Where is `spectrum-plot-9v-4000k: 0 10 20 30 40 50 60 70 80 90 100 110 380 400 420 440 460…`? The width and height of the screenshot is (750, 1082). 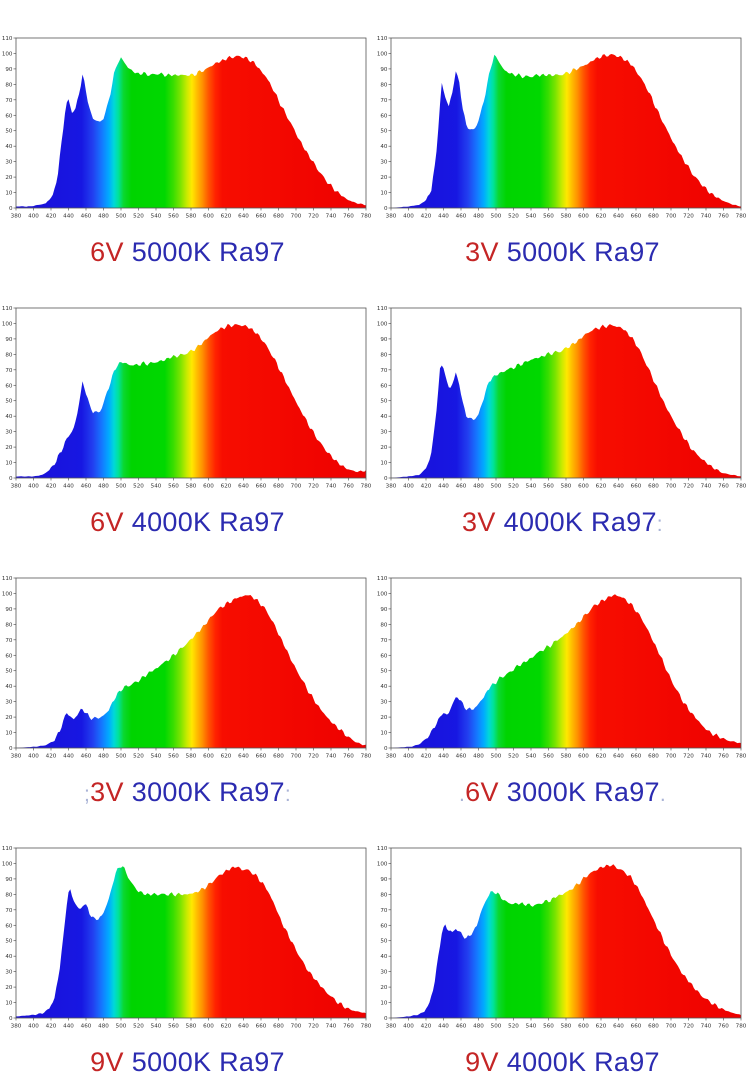 spectrum-plot-9v-4000k: 0 10 20 30 40 50 60 70 80 90 100 110 380 400 420 440 460… is located at coordinates (562, 938).